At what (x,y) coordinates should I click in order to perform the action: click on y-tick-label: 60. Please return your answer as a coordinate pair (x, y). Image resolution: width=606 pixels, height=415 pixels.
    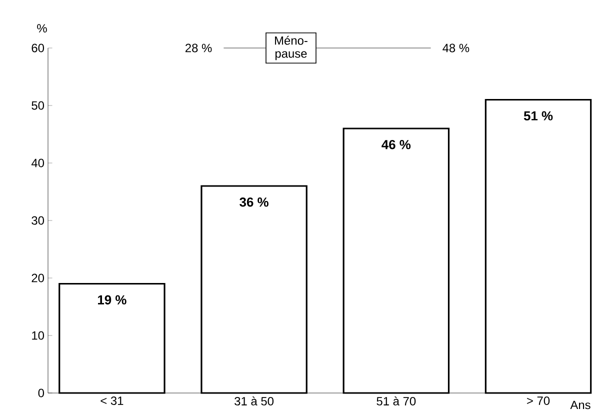
    Looking at the image, I should click on (38, 48).